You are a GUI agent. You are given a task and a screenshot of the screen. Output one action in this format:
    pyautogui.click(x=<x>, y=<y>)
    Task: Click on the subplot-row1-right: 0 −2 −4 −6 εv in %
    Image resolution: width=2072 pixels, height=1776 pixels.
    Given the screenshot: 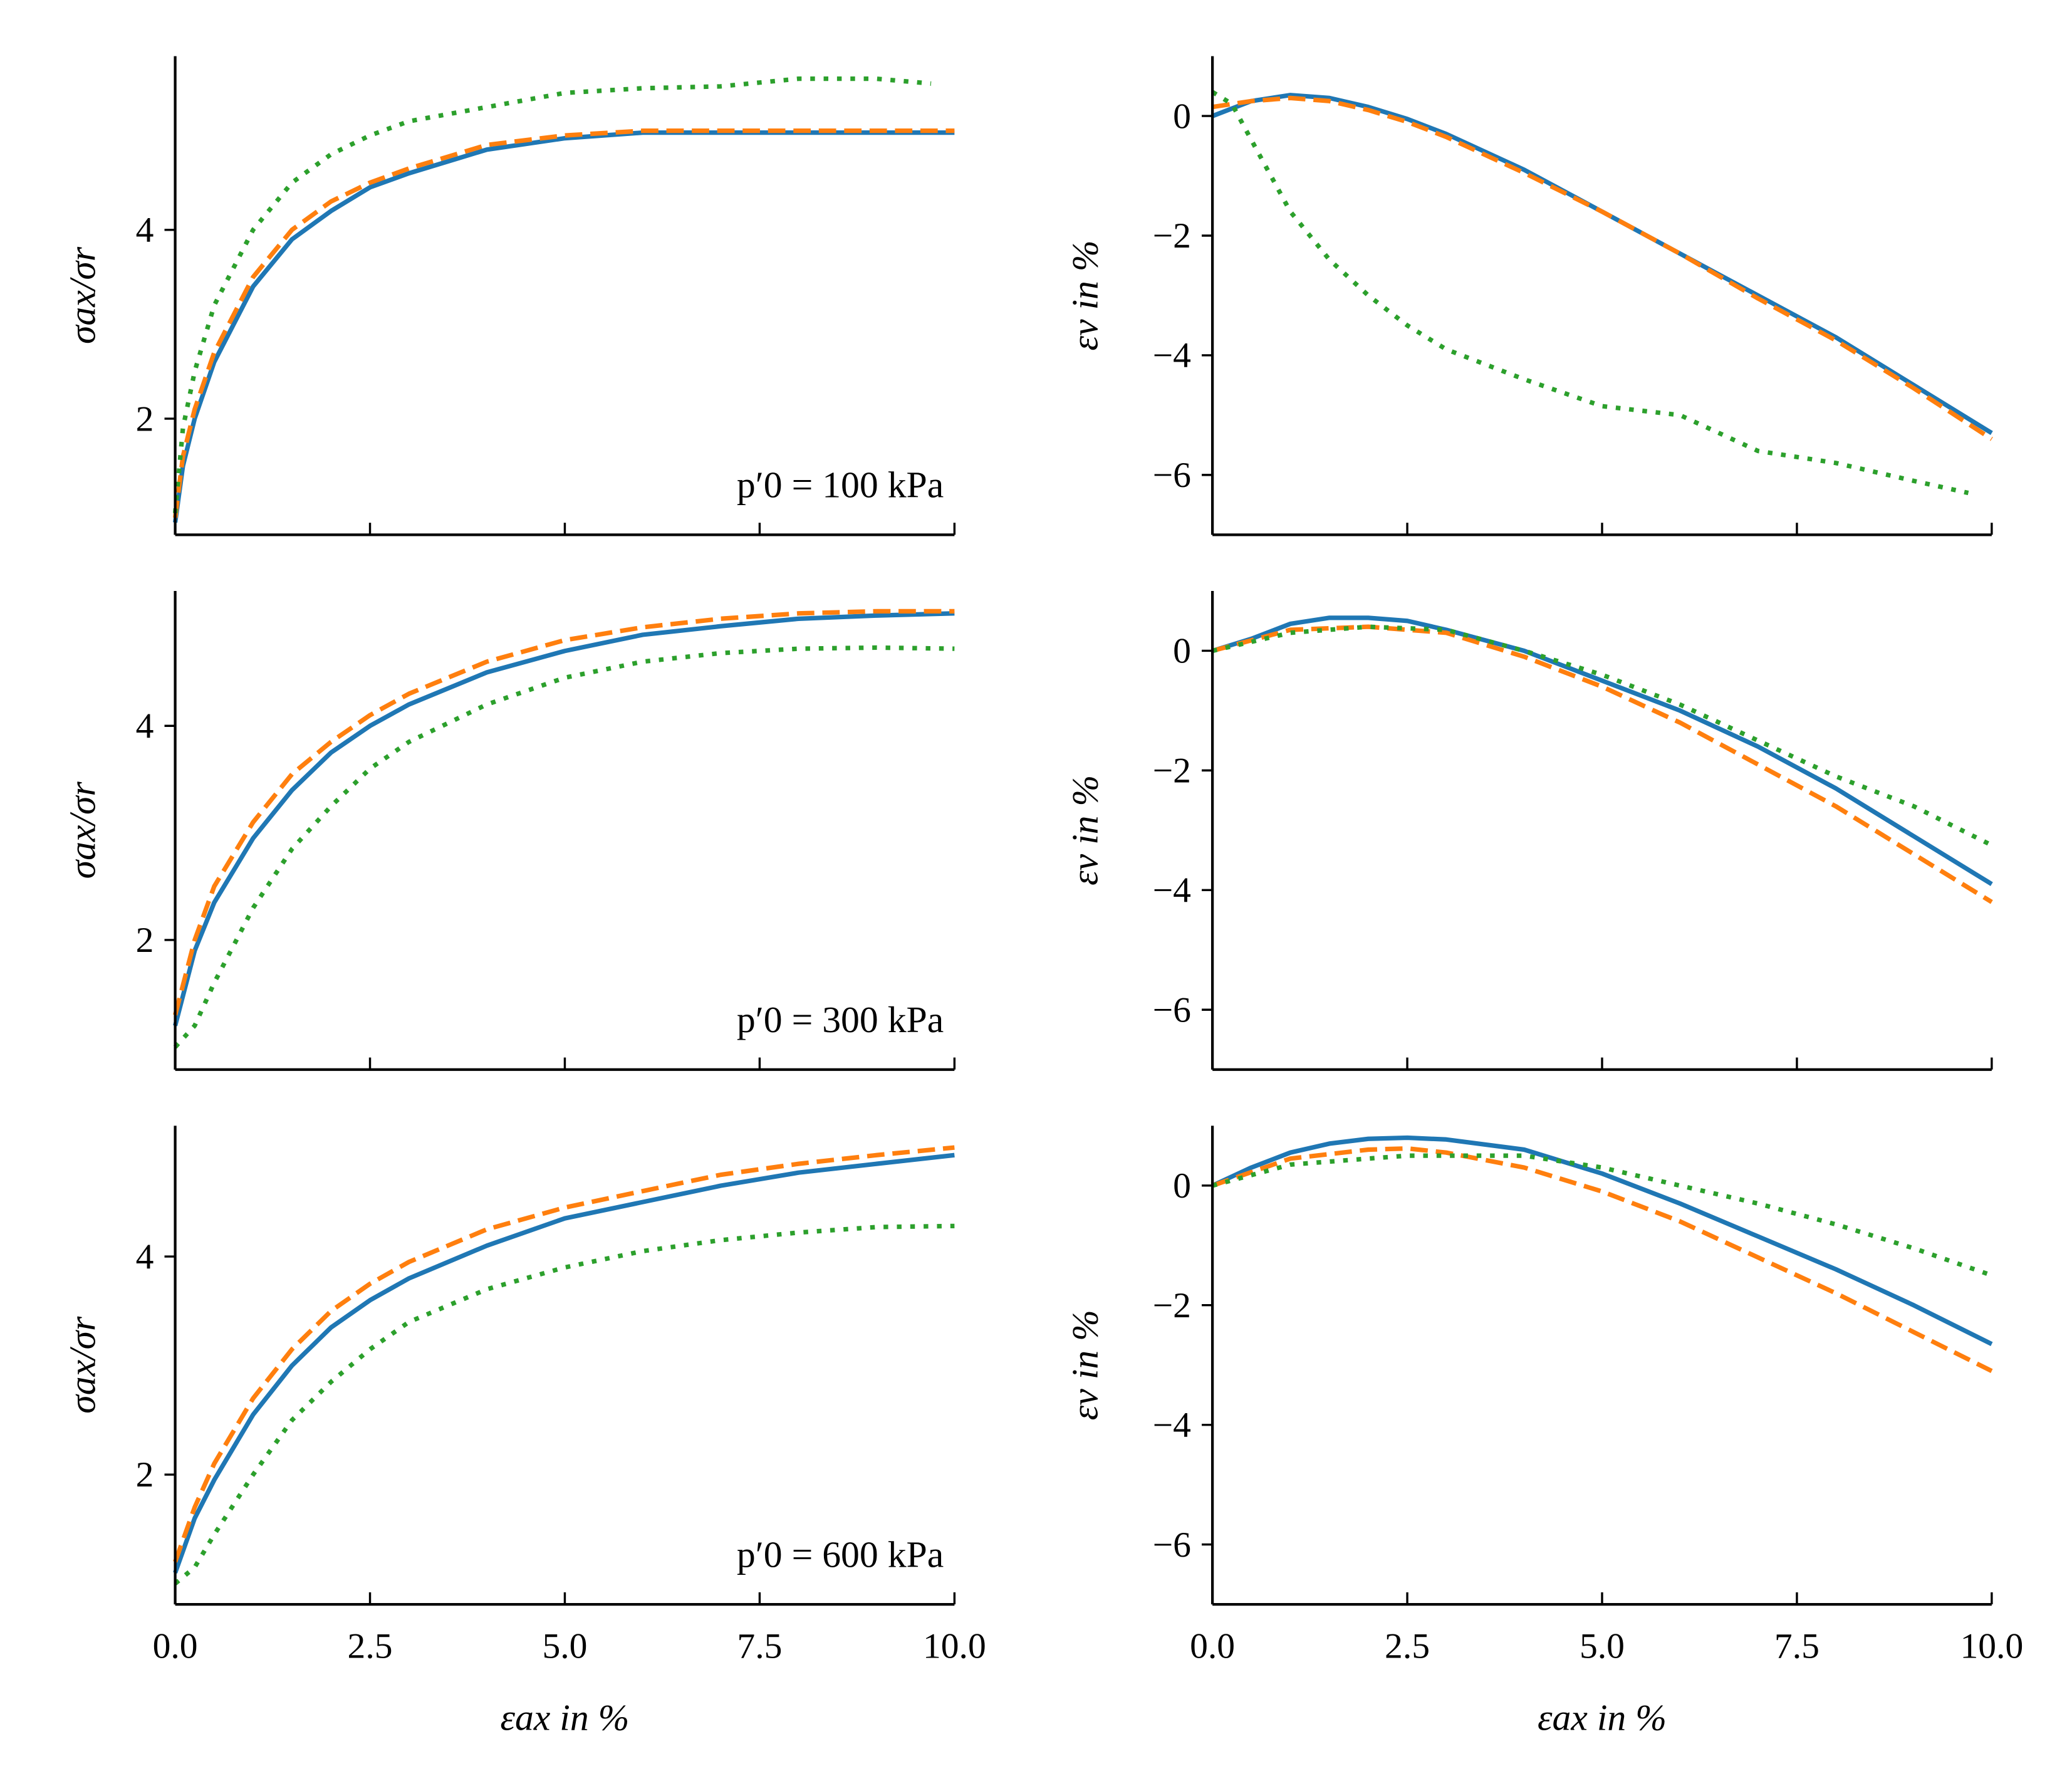 What is the action you would take?
    pyautogui.click(x=1529, y=296)
    